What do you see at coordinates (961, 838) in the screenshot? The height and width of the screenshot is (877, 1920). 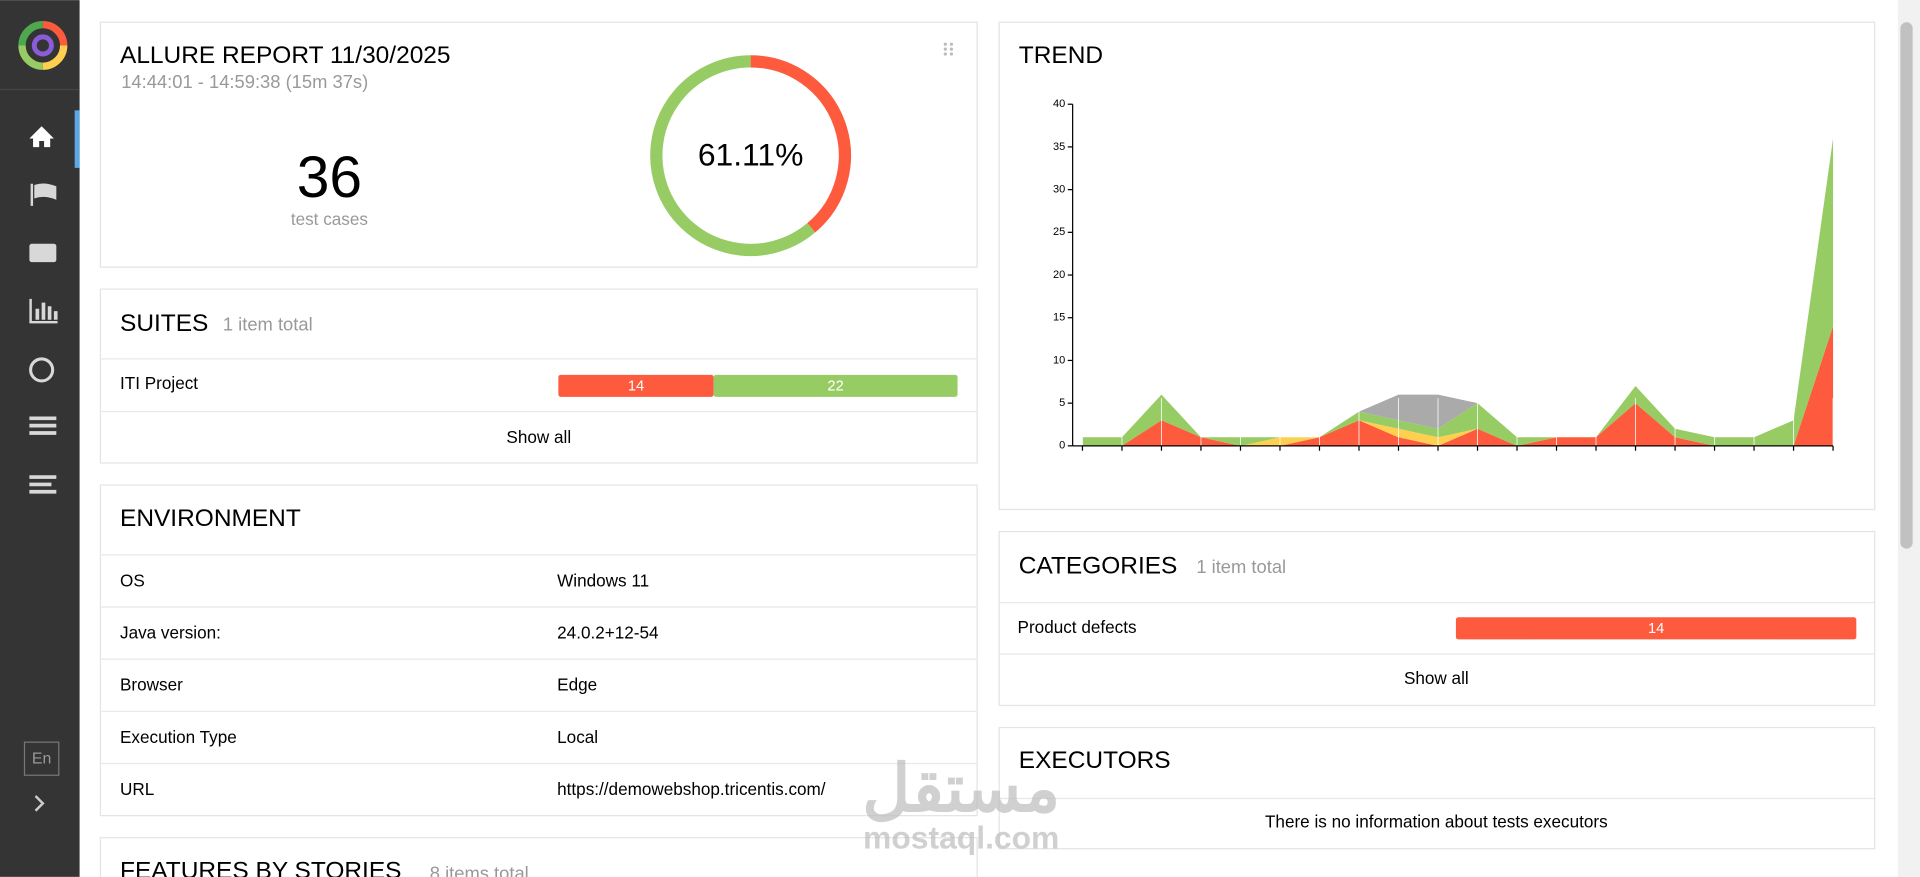 I see `watermark-latin: mostaql.com` at bounding box center [961, 838].